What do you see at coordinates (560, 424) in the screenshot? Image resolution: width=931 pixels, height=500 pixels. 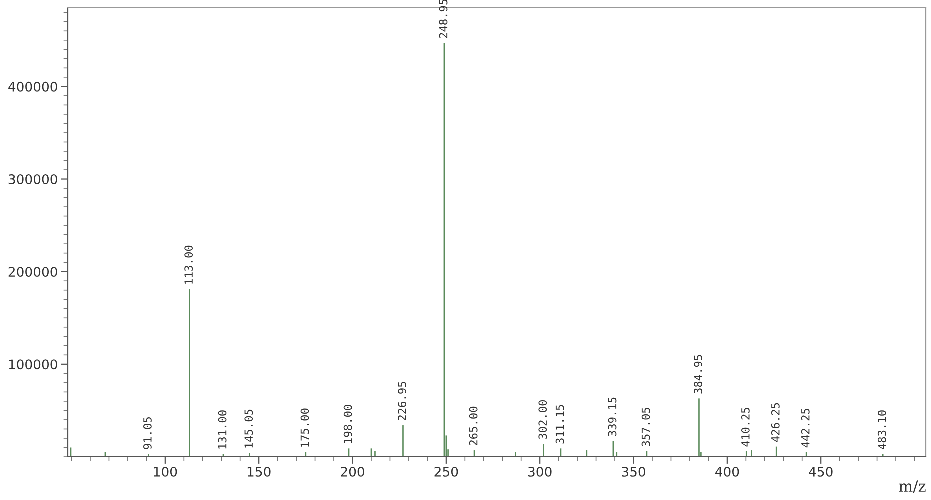 I see `annotation: 311.15` at bounding box center [560, 424].